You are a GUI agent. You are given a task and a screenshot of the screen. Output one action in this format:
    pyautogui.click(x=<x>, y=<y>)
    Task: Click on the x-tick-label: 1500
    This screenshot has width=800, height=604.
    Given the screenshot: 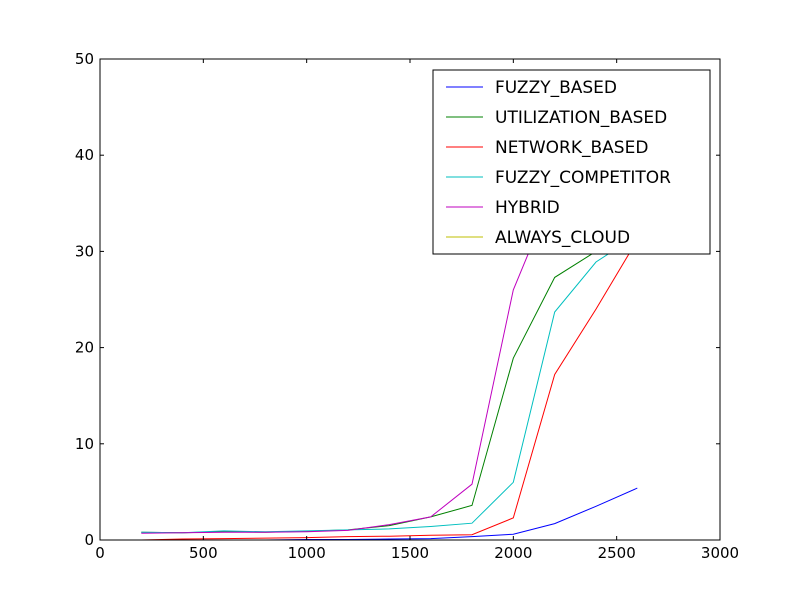 What is the action you would take?
    pyautogui.click(x=410, y=553)
    